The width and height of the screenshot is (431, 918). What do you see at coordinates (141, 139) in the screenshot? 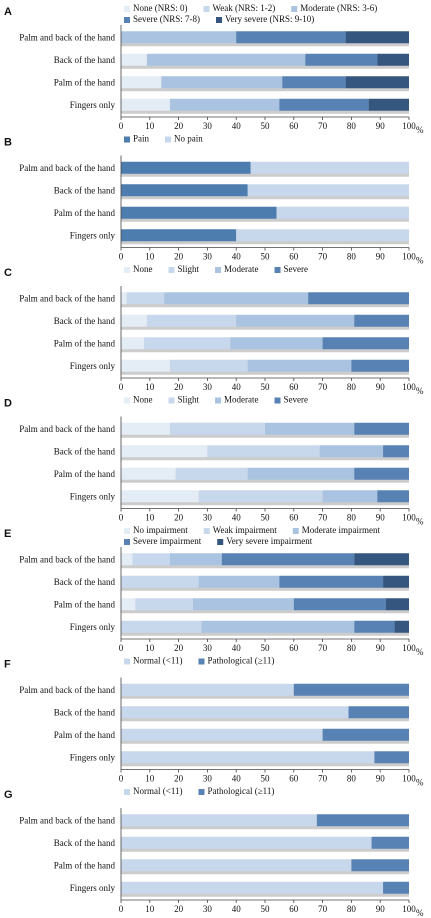
I see `legend-label: Pain` at bounding box center [141, 139].